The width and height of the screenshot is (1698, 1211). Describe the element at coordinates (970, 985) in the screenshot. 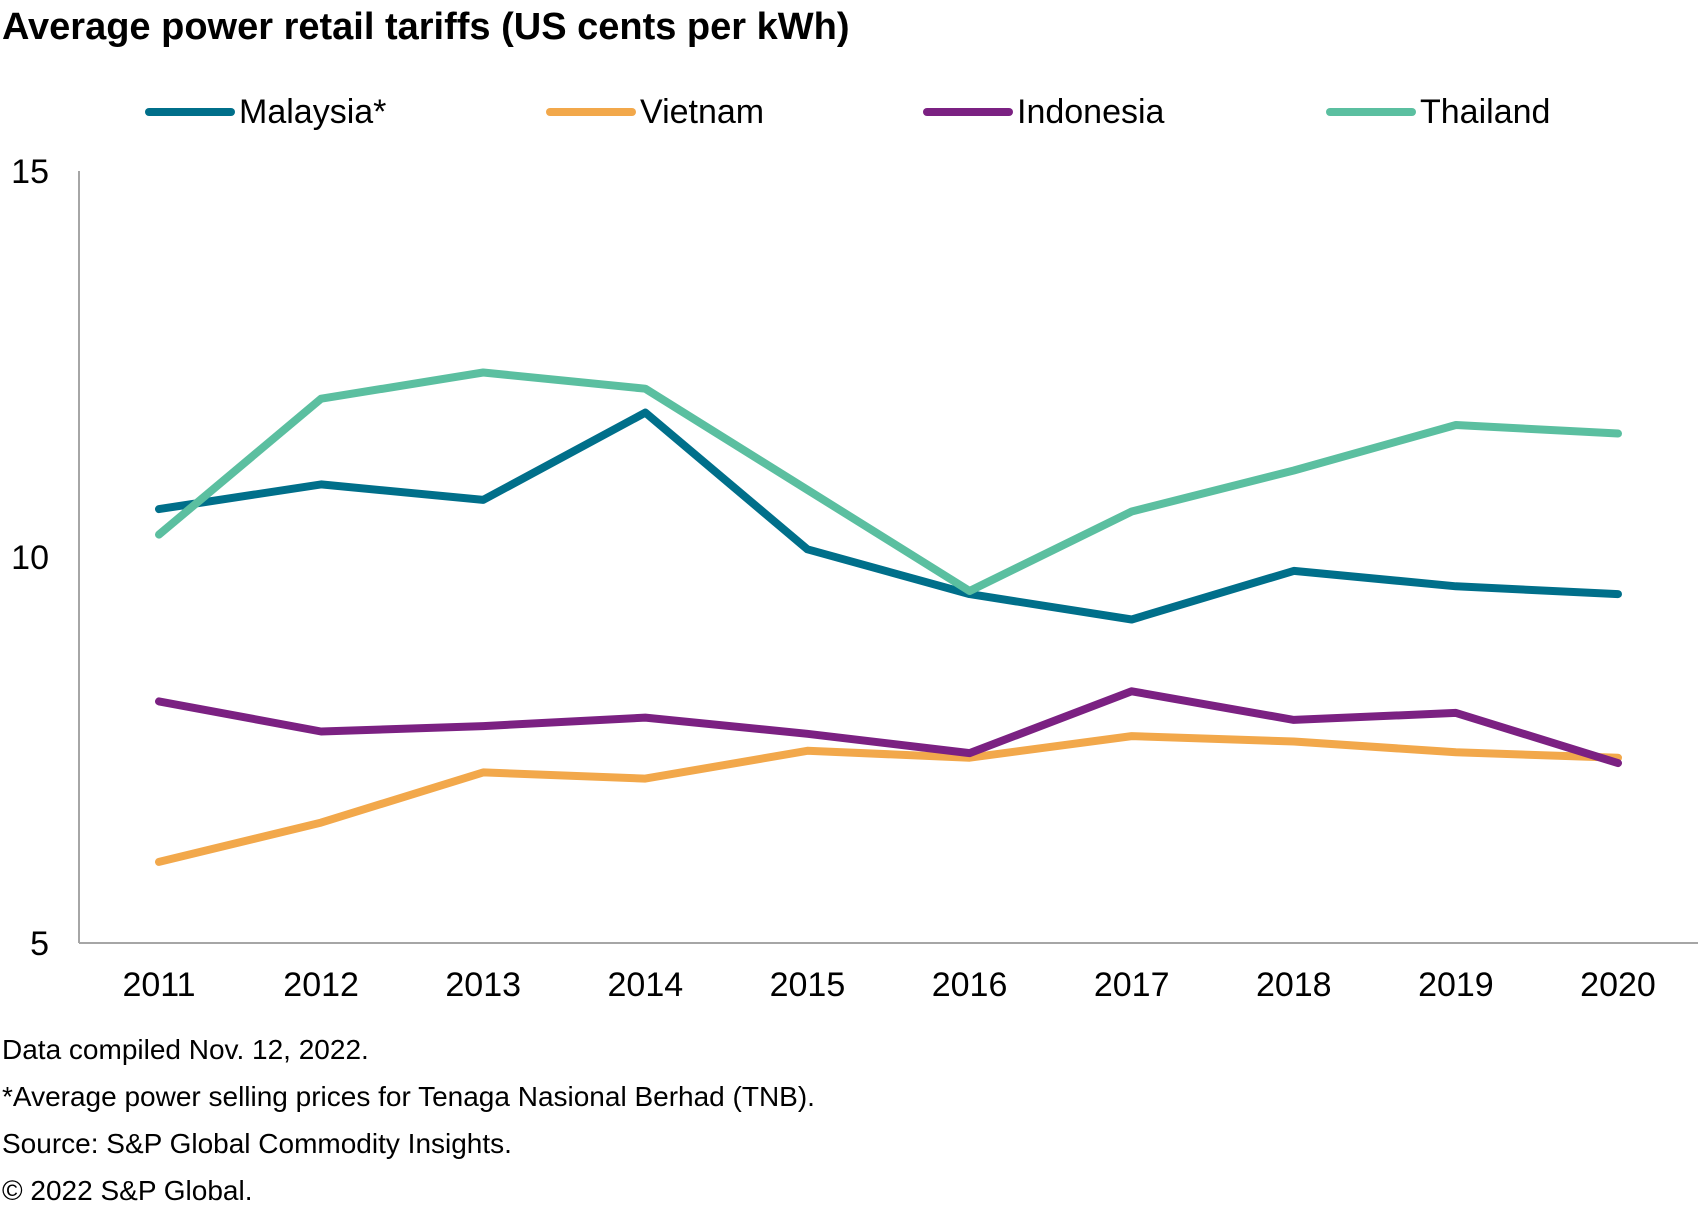

I see `x-tick-label: 2016` at that location.